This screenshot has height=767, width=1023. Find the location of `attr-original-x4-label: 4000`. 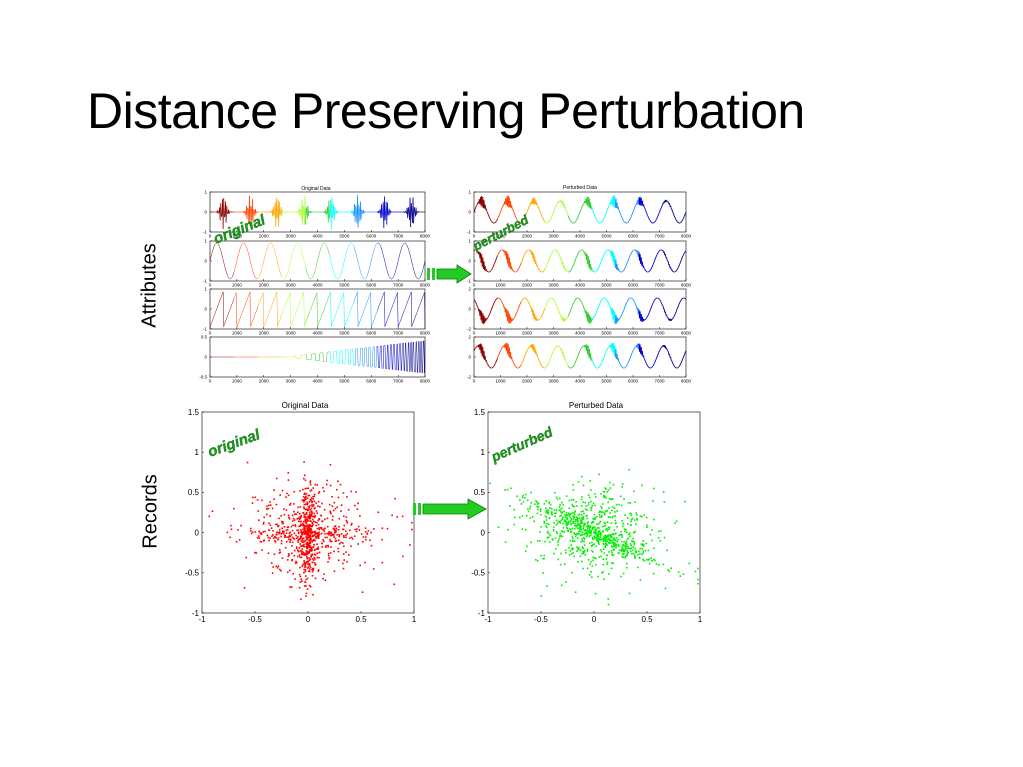

attr-original-x4-label: 4000 is located at coordinates (317, 381).